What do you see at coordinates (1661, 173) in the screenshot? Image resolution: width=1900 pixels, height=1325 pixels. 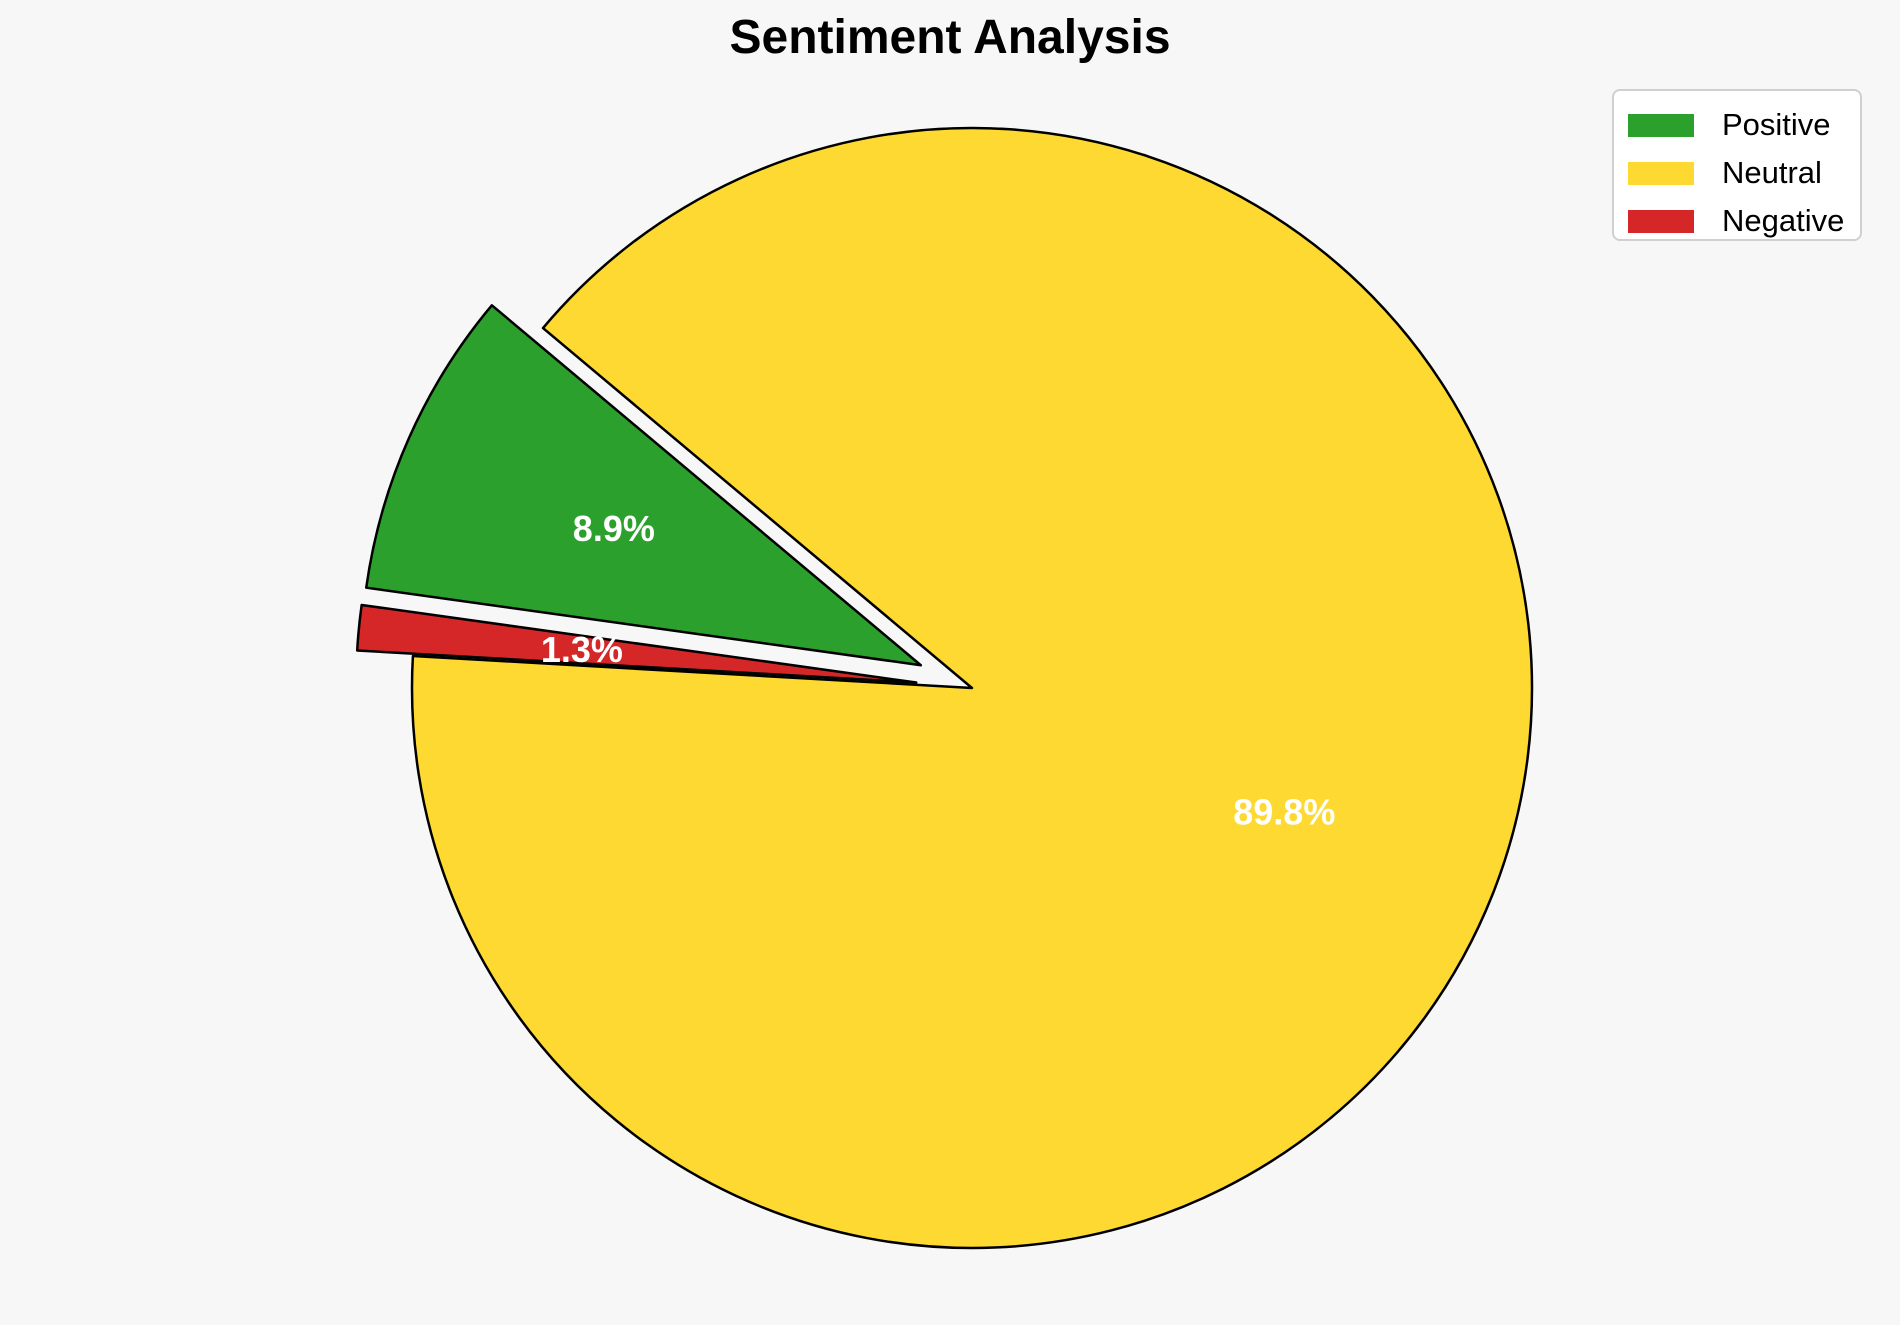 I see `legend-swatch-neutral` at bounding box center [1661, 173].